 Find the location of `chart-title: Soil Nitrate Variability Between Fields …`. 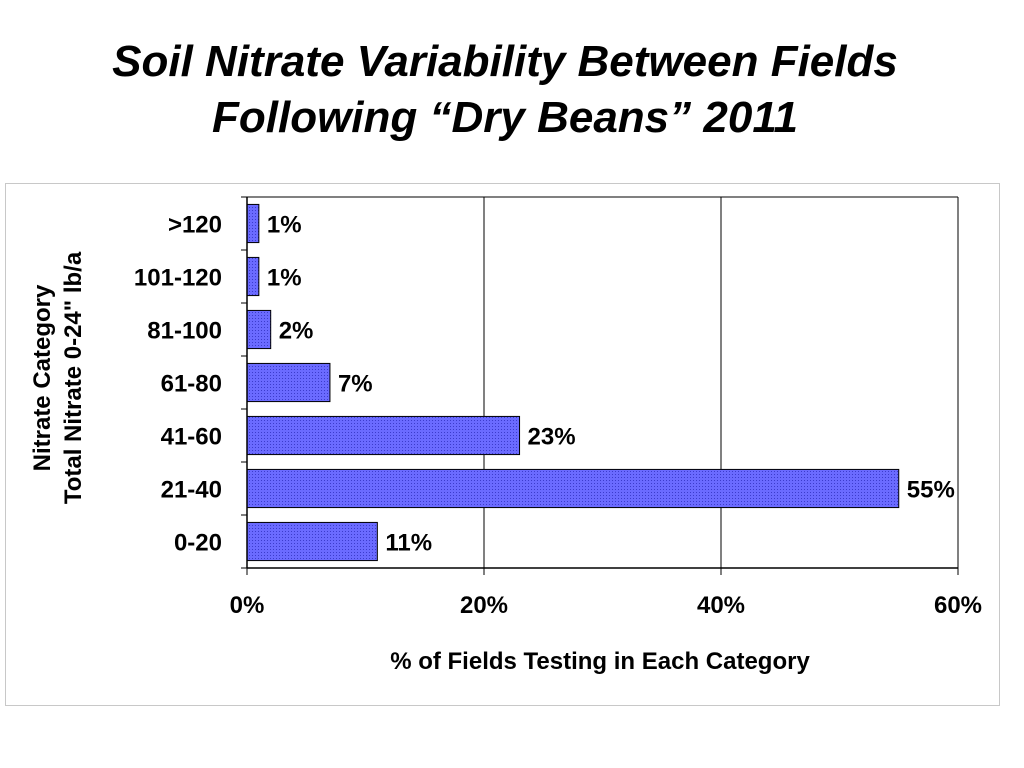

chart-title: Soil Nitrate Variability Between Fields … is located at coordinates (505, 90).